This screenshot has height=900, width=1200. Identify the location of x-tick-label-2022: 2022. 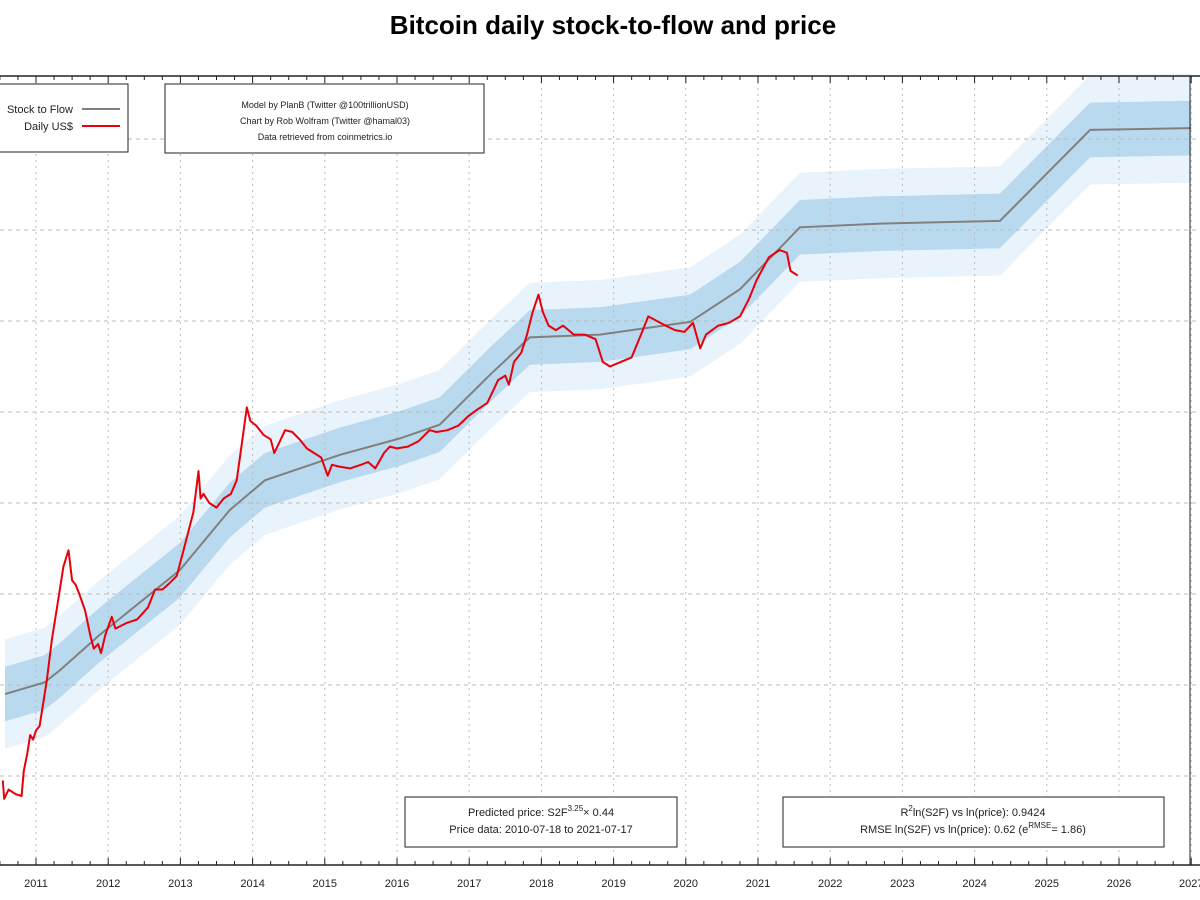
(830, 884).